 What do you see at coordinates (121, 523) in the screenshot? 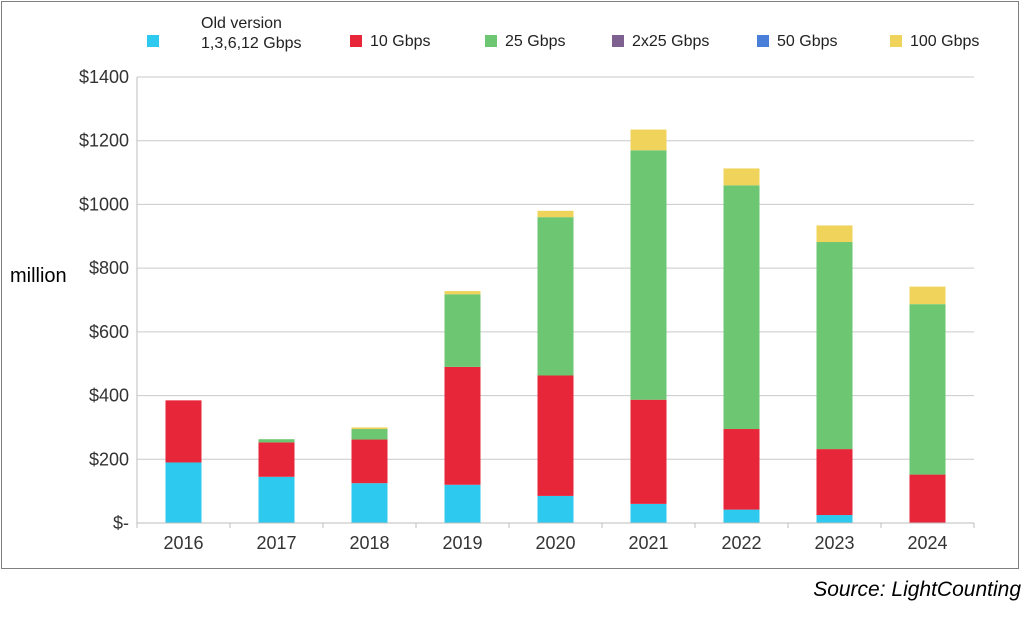
I see `y-tick-label: $-` at bounding box center [121, 523].